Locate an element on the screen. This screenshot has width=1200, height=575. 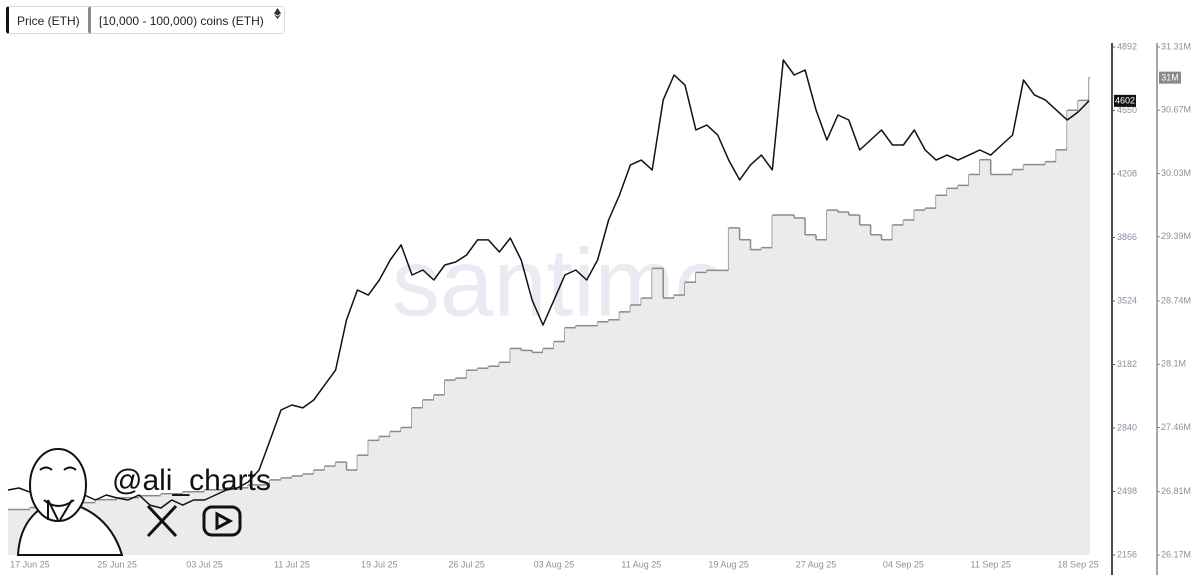
y2-tick-label: 27.46M is located at coordinates (1176, 427).